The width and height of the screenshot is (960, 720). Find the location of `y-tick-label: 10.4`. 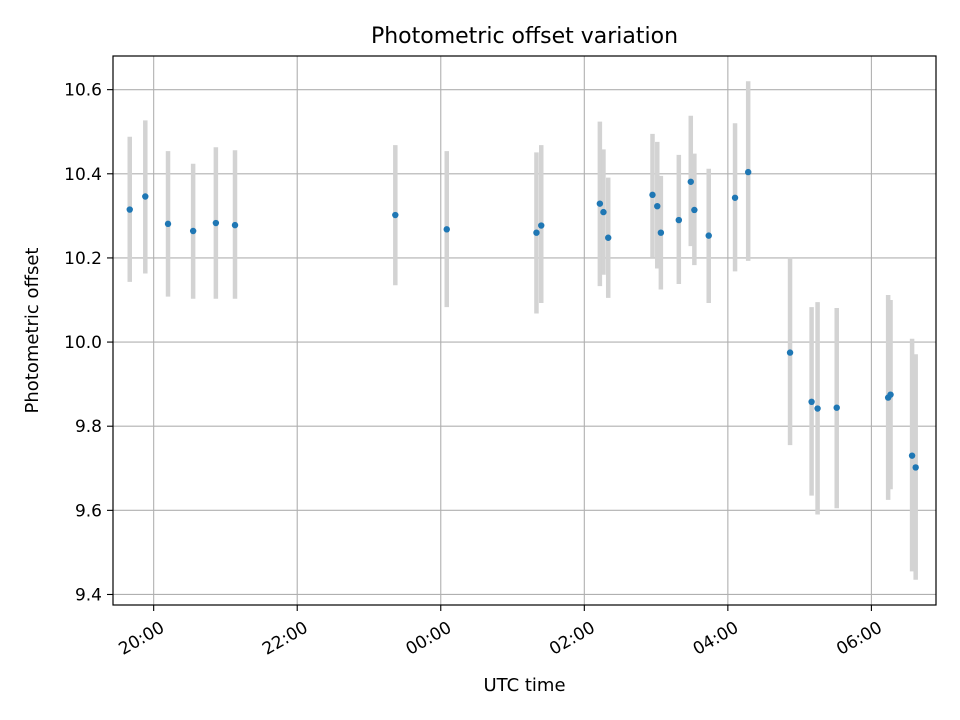

y-tick-label: 10.4 is located at coordinates (83, 175).